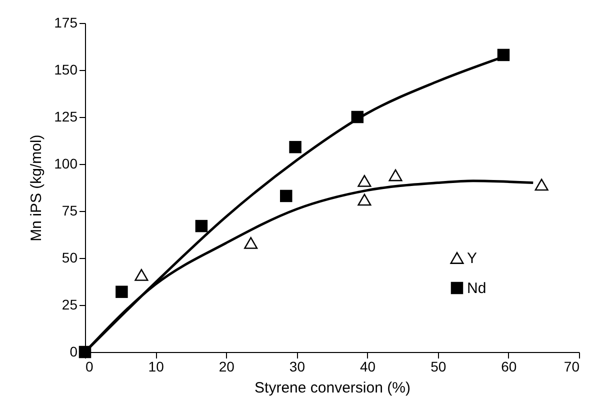 The image size is (592, 417). What do you see at coordinates (297, 366) in the screenshot?
I see `x-tick-label: 30` at bounding box center [297, 366].